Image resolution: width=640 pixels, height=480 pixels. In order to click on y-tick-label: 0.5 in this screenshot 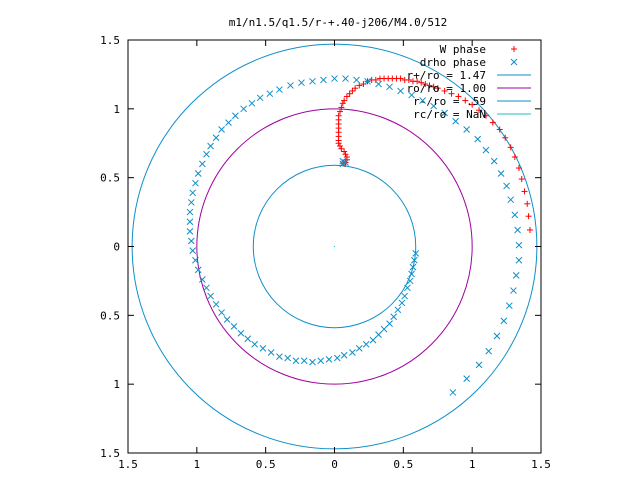, I will do `click(110, 315)`.